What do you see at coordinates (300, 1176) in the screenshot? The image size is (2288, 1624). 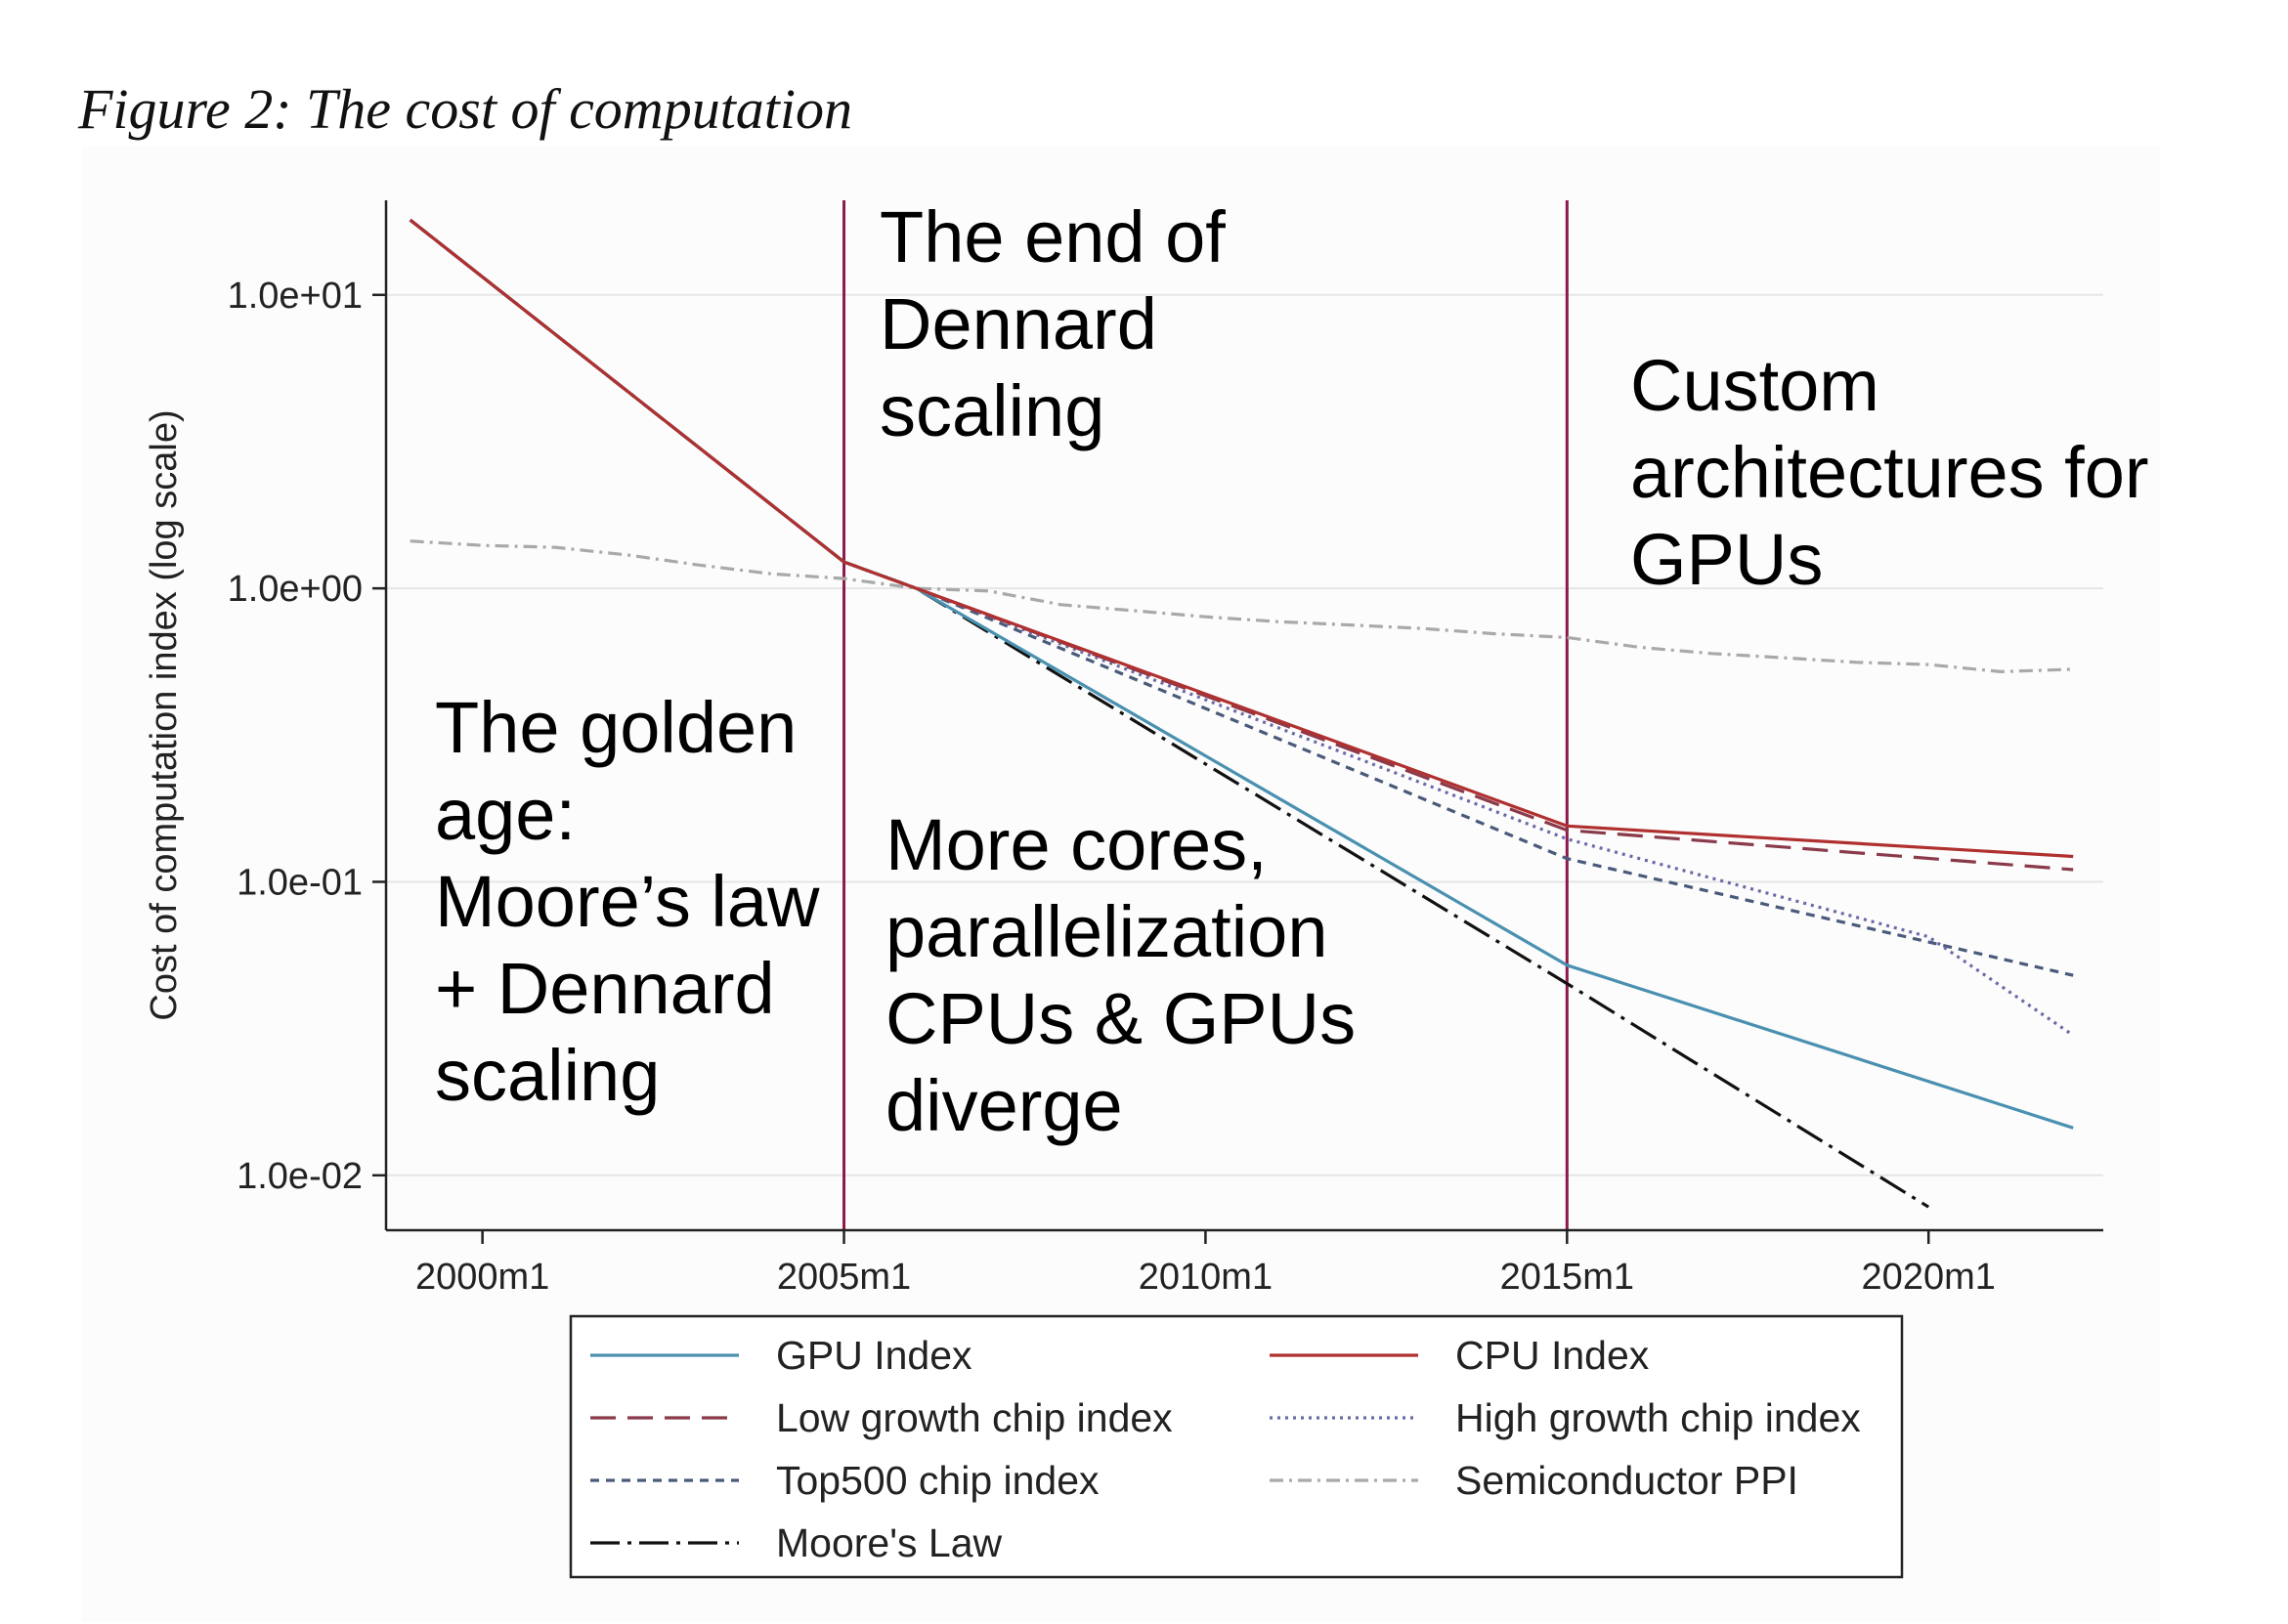 I see `y-tick-label: 1.0e-02` at bounding box center [300, 1176].